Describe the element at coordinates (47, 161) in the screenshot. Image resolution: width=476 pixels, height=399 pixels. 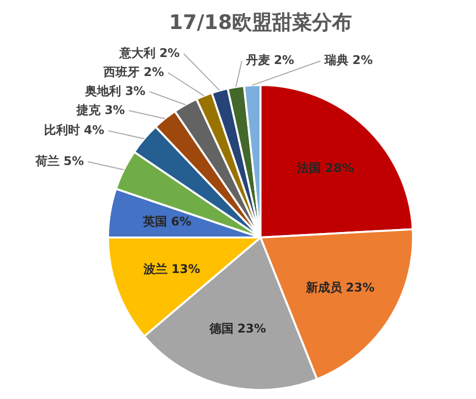
I see `slice-label: 荷兰` at that location.